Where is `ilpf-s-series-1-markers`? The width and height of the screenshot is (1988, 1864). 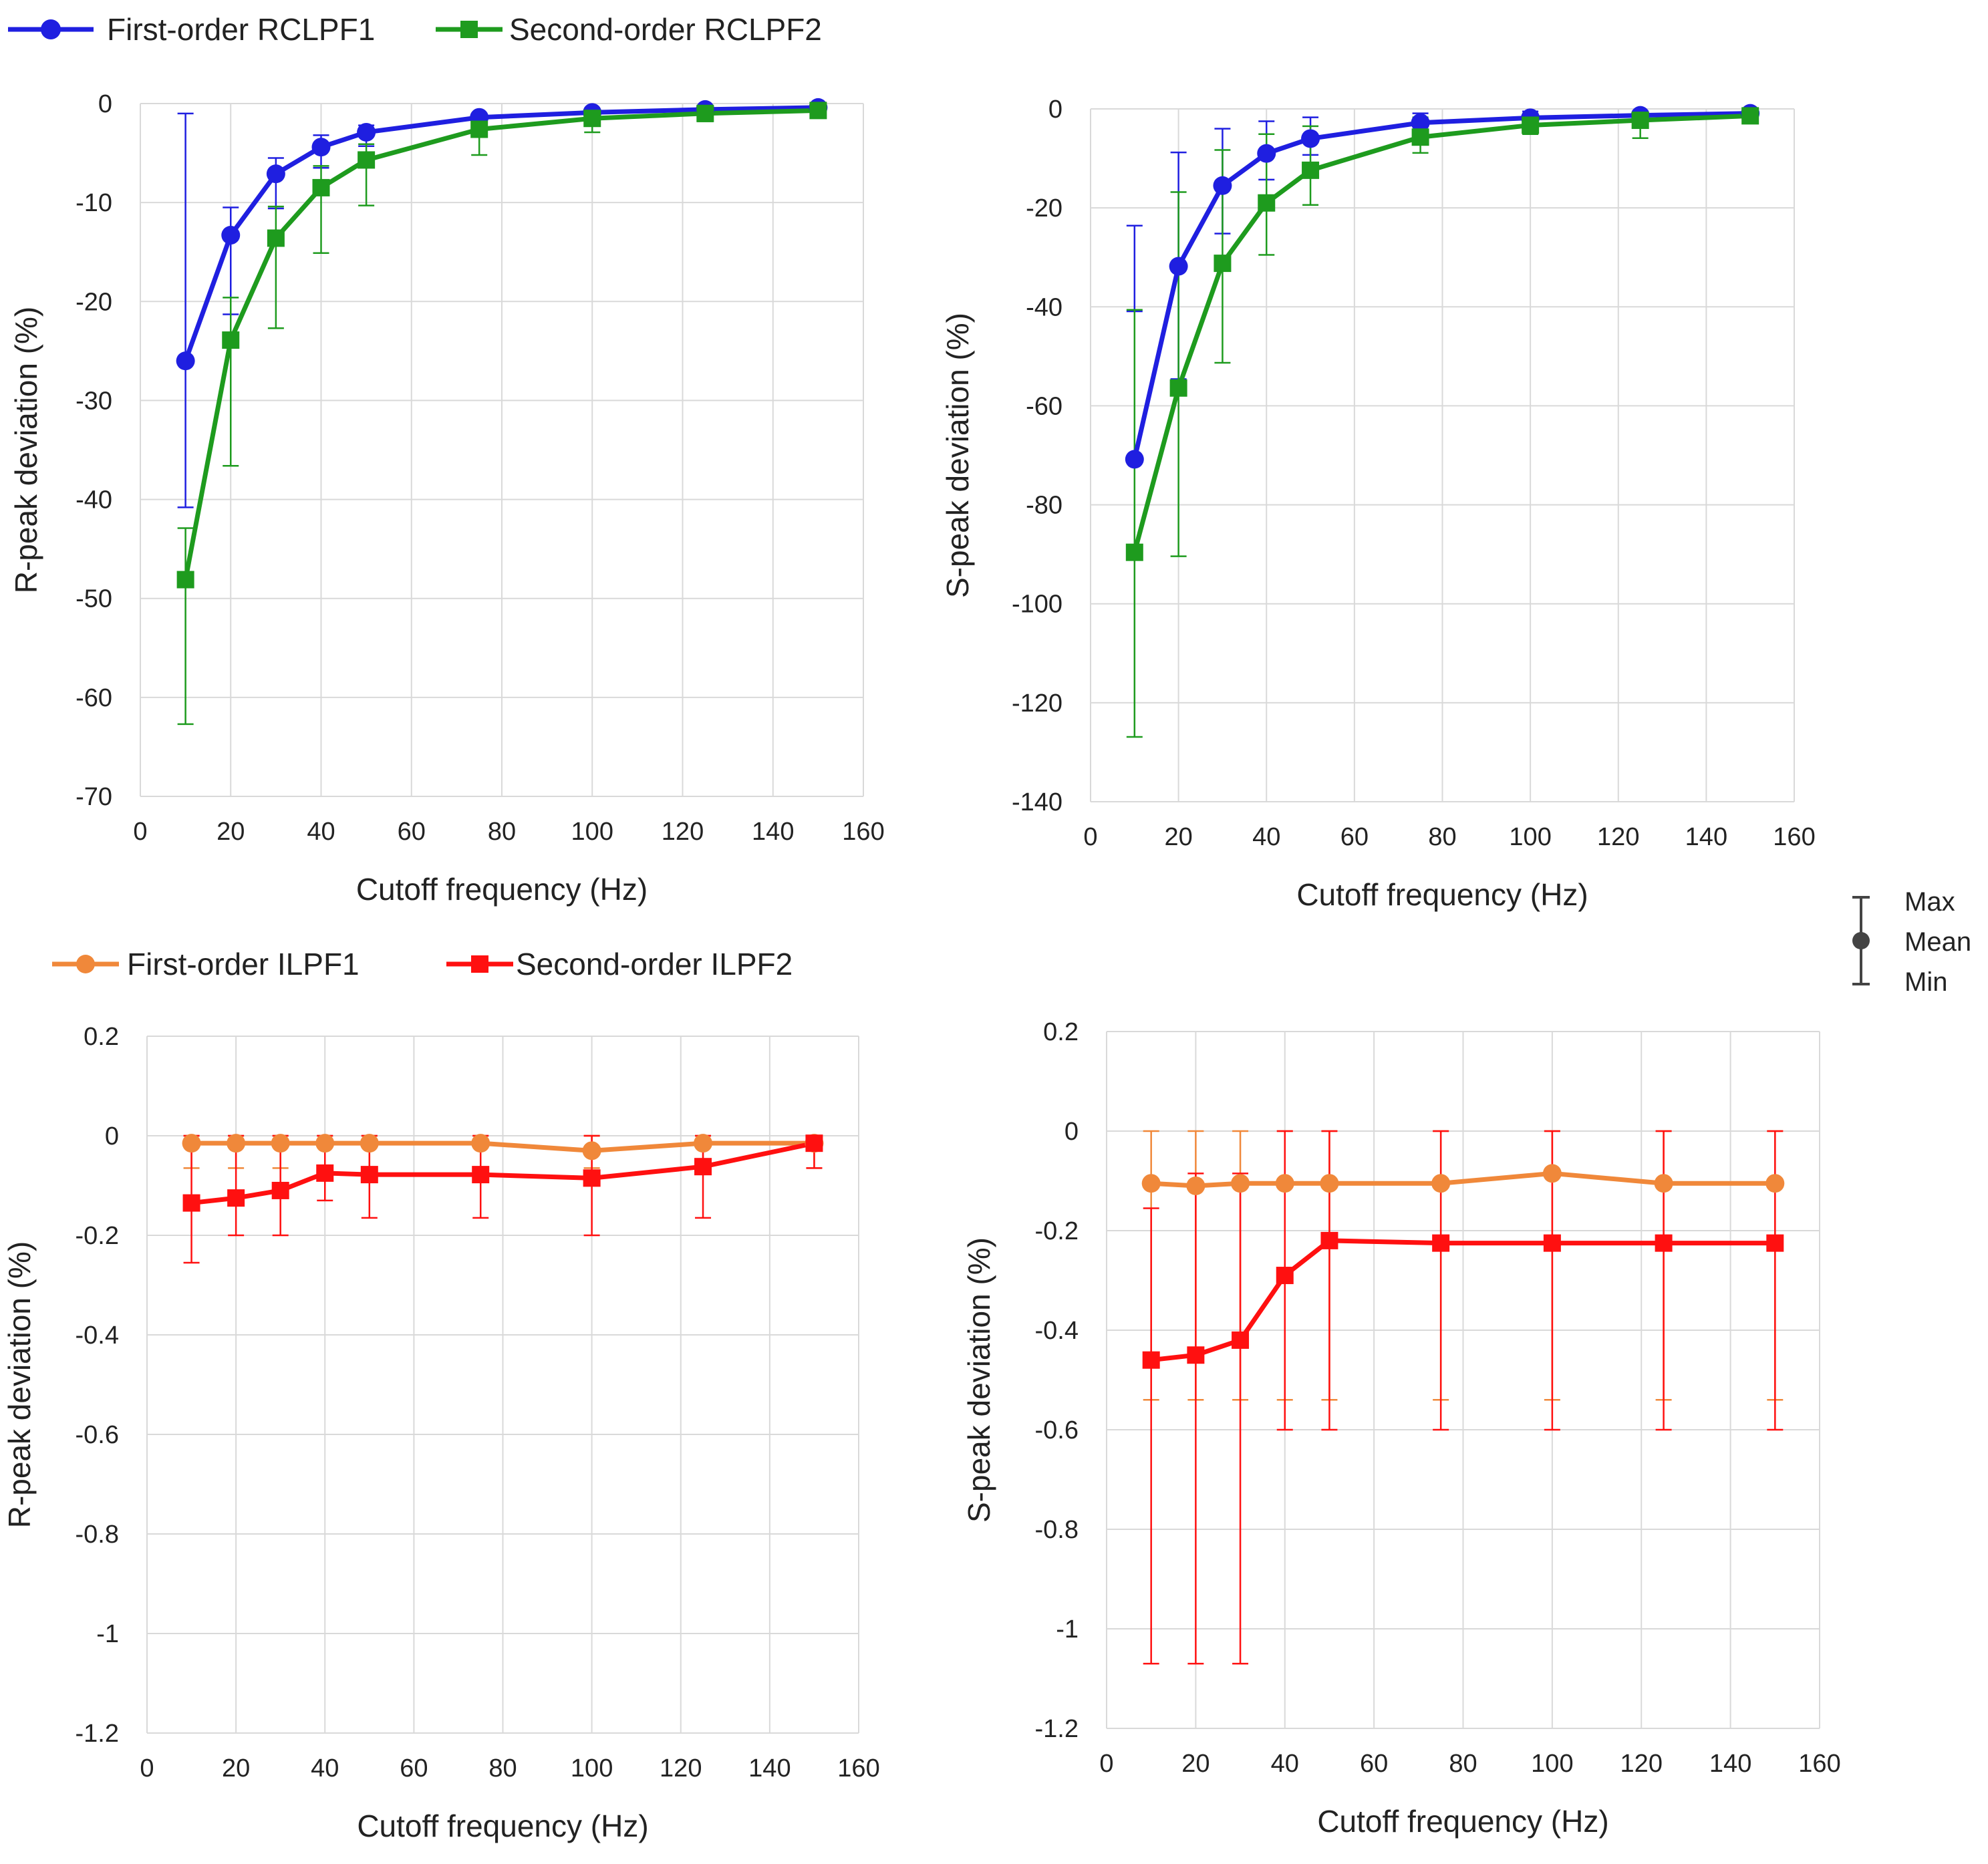 ilpf-s-series-1-markers is located at coordinates (1463, 1179).